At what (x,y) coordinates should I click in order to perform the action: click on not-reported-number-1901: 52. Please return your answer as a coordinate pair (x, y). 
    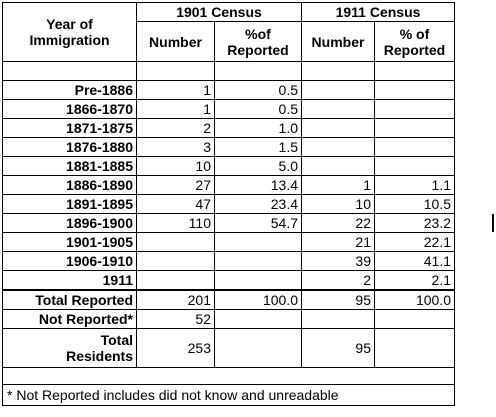
    Looking at the image, I should click on (175, 319).